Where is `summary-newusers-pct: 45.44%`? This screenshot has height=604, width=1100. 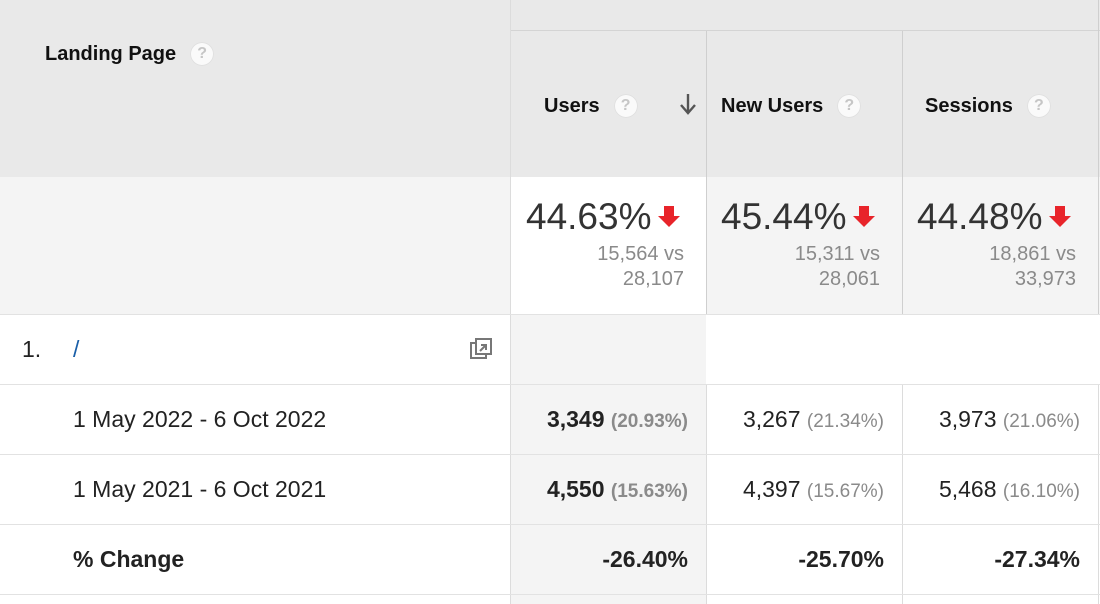 summary-newusers-pct: 45.44% is located at coordinates (798, 217).